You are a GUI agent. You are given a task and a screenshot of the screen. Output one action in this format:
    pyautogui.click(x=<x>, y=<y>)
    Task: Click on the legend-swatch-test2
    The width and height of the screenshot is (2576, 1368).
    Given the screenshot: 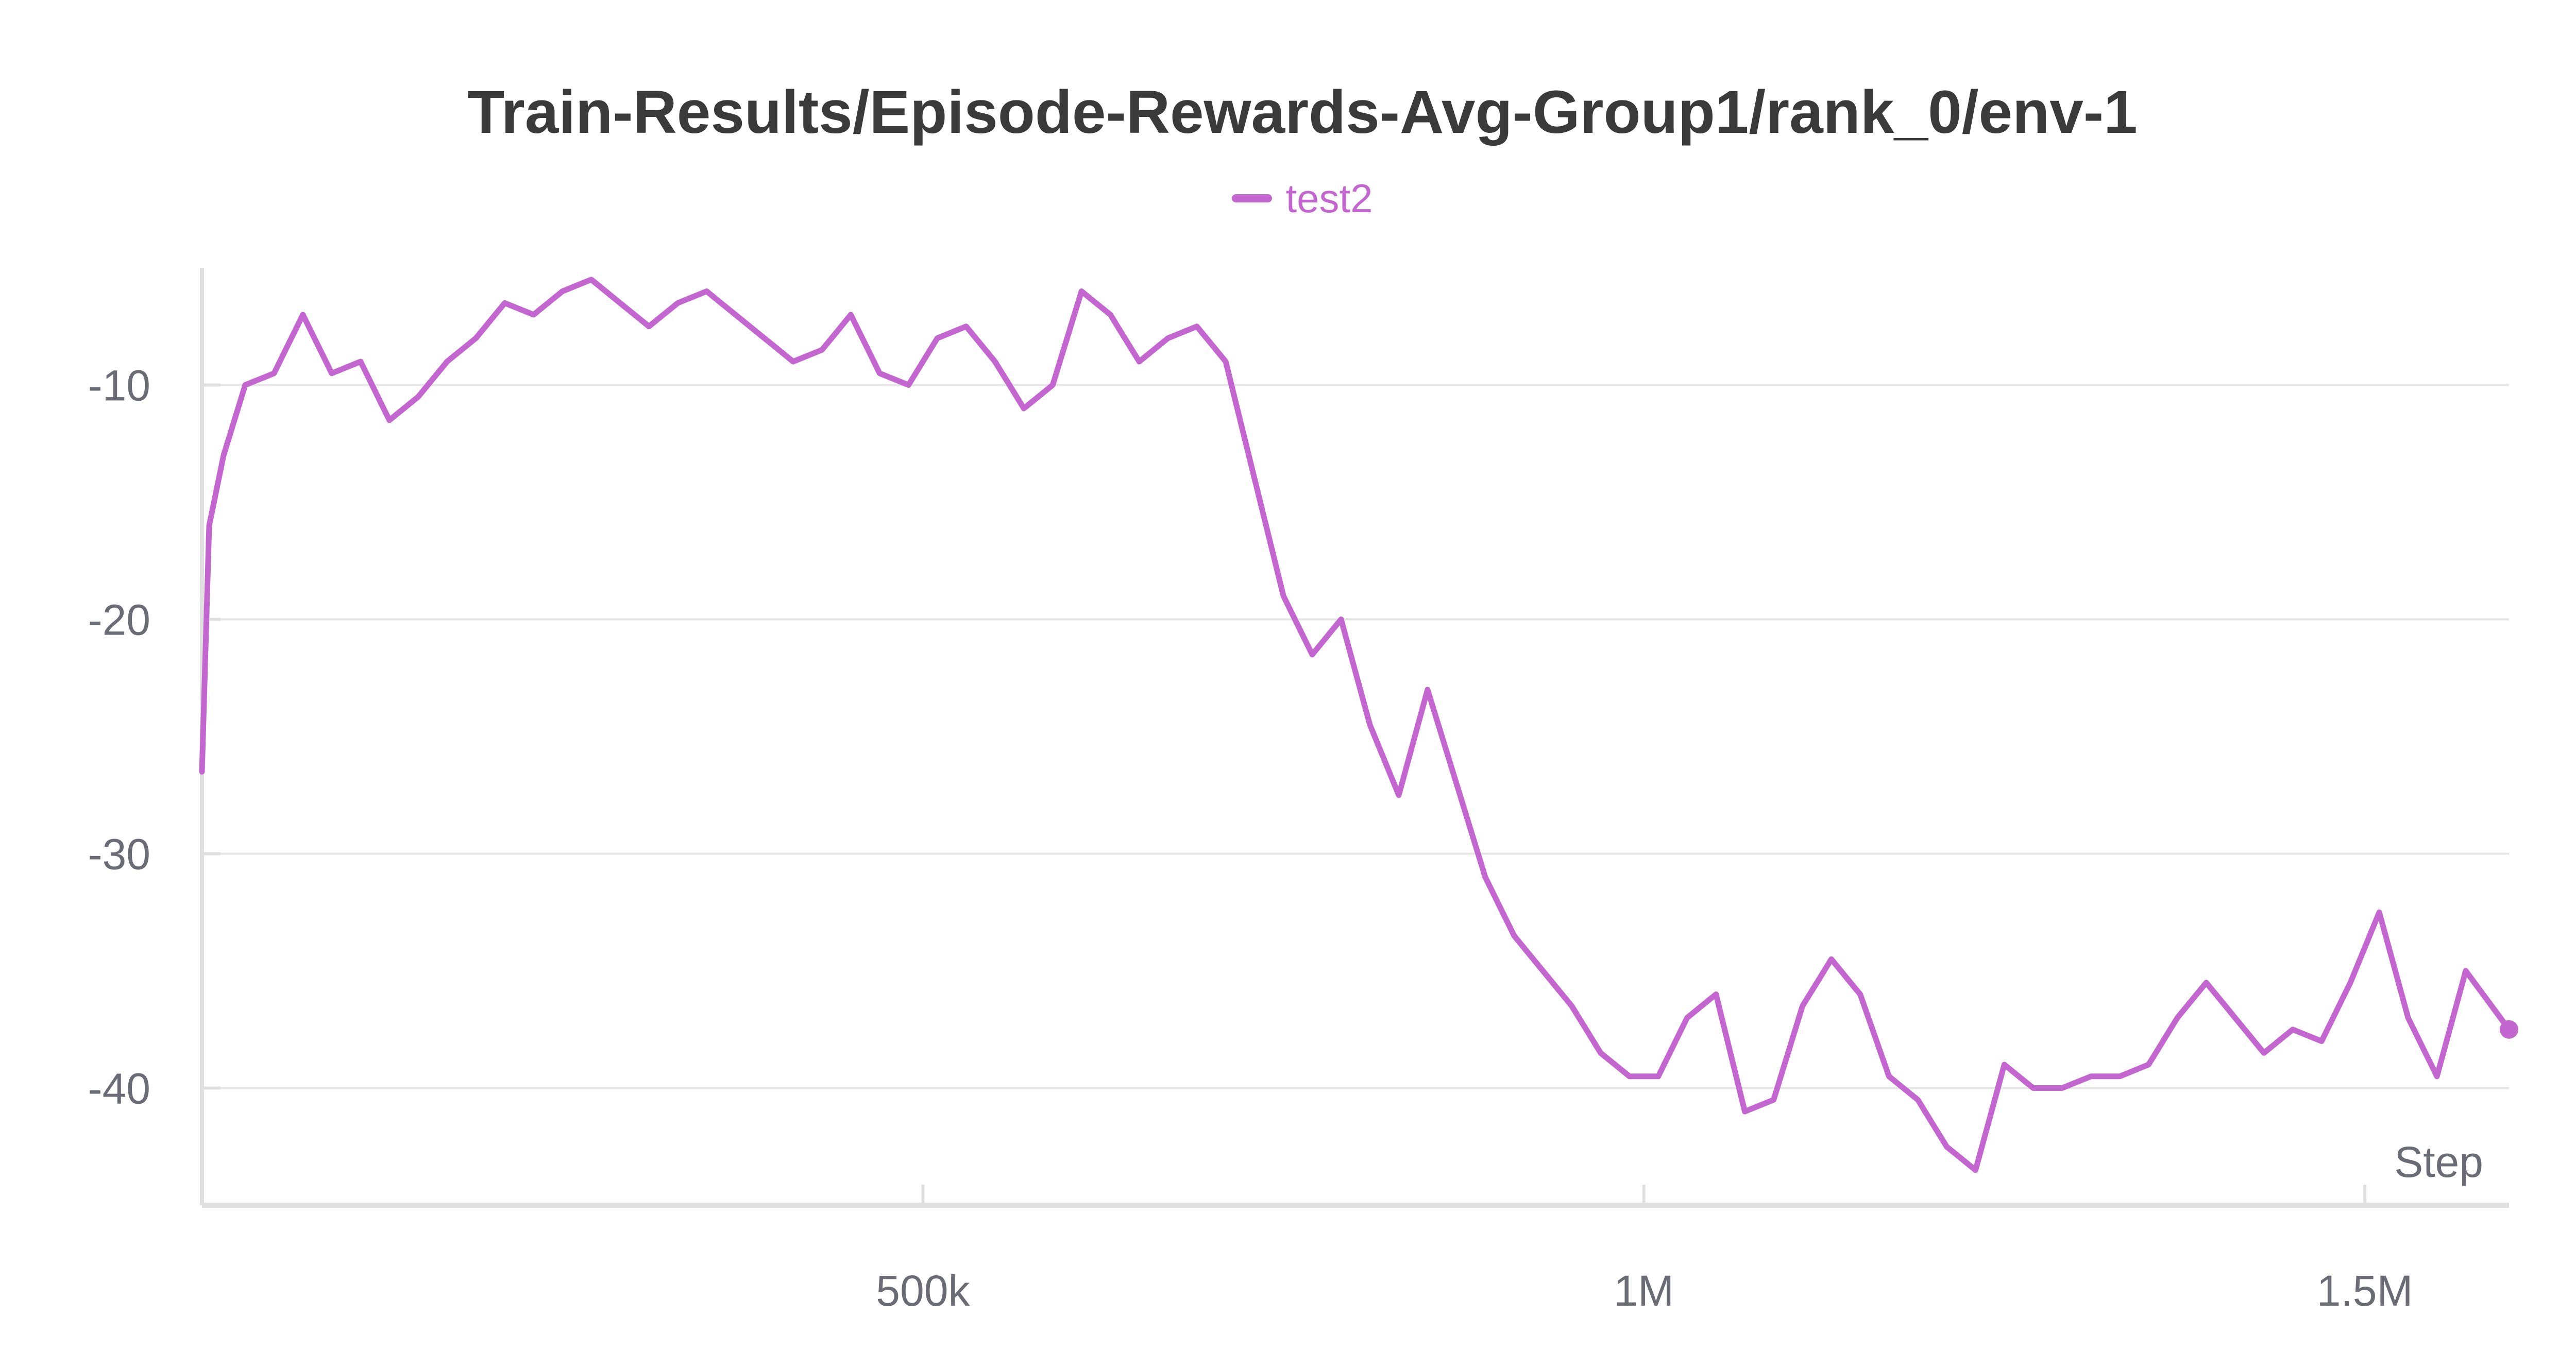 What is the action you would take?
    pyautogui.click(x=1252, y=198)
    